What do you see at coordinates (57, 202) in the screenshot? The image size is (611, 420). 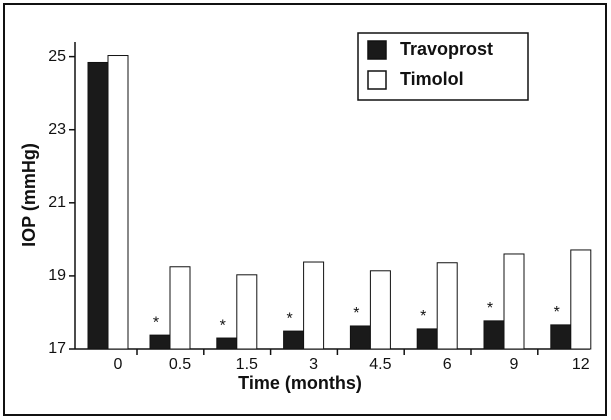 I see `y-tick-label: 21` at bounding box center [57, 202].